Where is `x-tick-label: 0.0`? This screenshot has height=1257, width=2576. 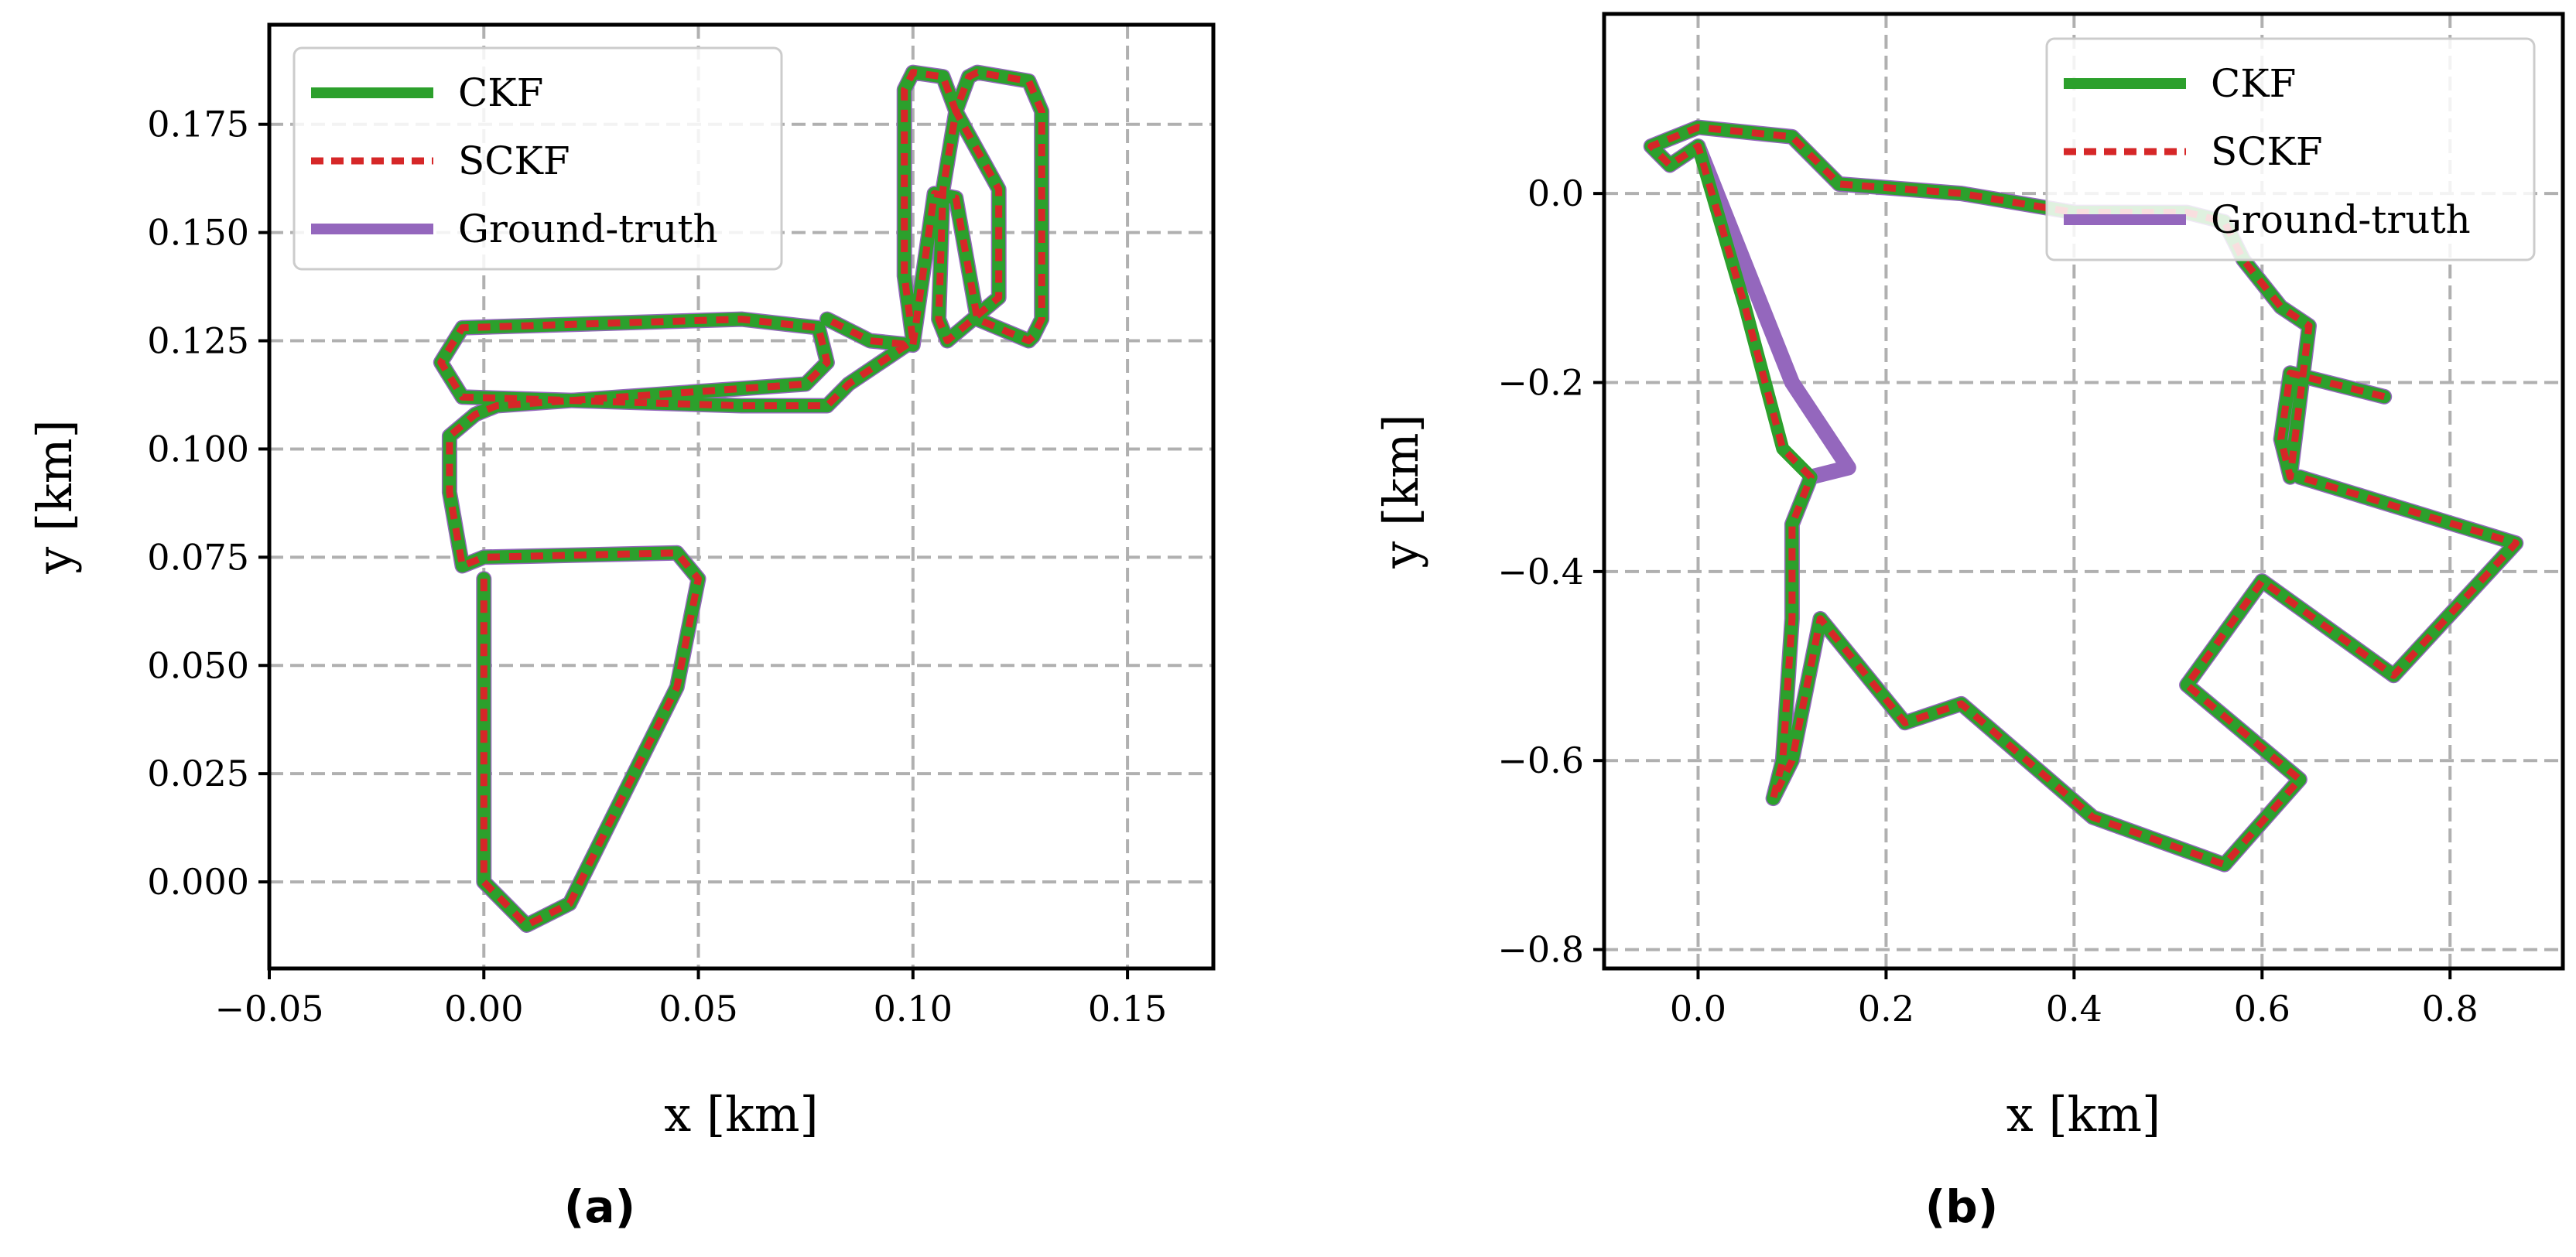 x-tick-label: 0.0 is located at coordinates (1698, 1009).